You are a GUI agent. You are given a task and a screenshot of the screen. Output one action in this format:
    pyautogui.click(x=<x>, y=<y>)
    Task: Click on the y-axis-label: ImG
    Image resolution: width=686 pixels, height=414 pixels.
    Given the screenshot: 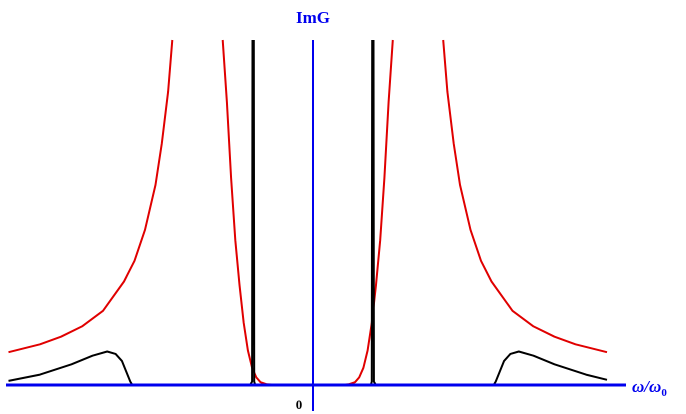 What is the action you would take?
    pyautogui.click(x=313, y=17)
    